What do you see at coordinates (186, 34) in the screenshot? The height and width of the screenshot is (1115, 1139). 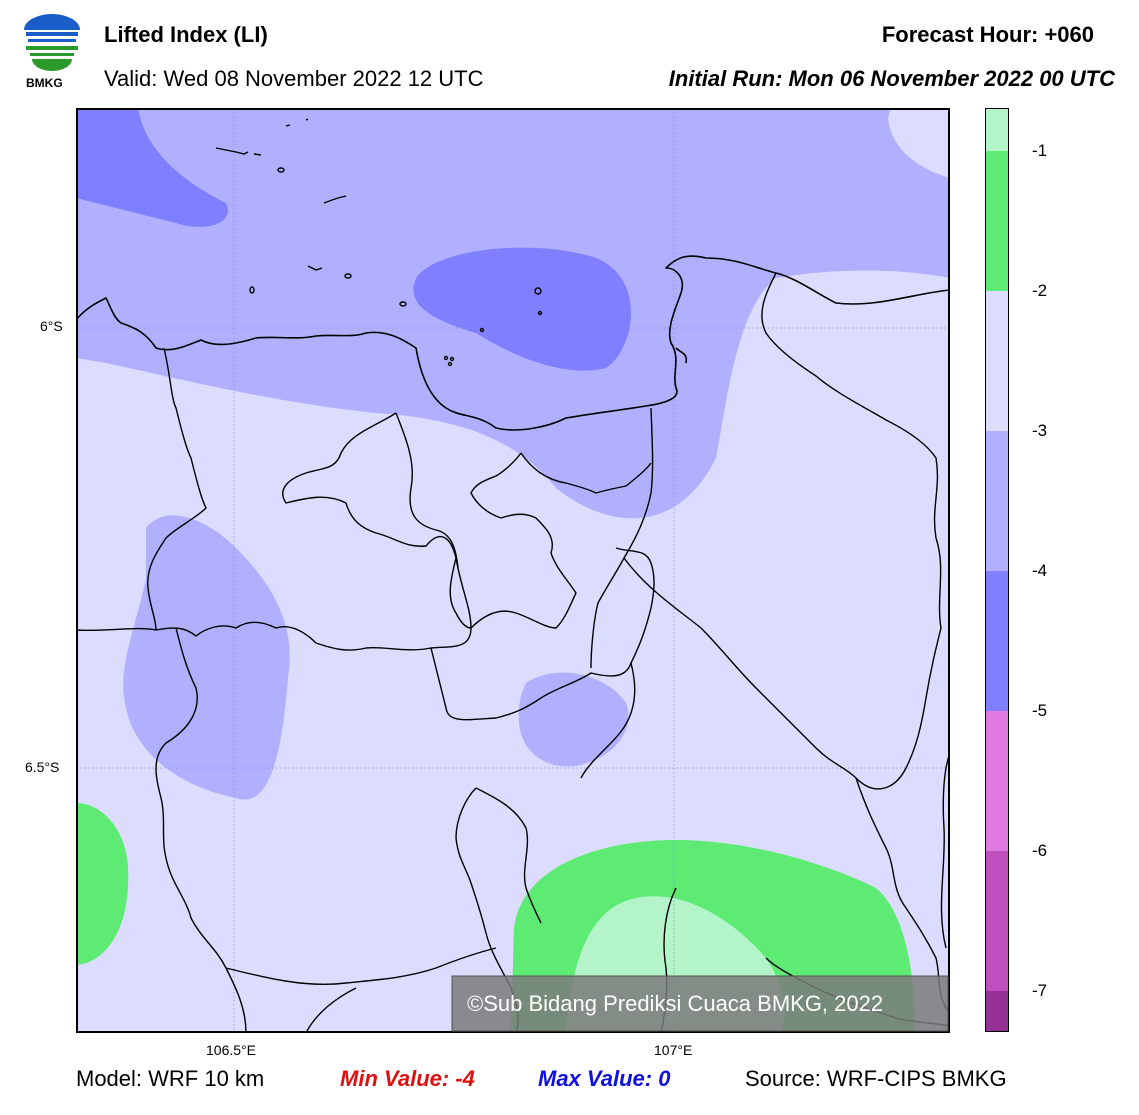 I see `map-title: Lifted Index (LI)` at bounding box center [186, 34].